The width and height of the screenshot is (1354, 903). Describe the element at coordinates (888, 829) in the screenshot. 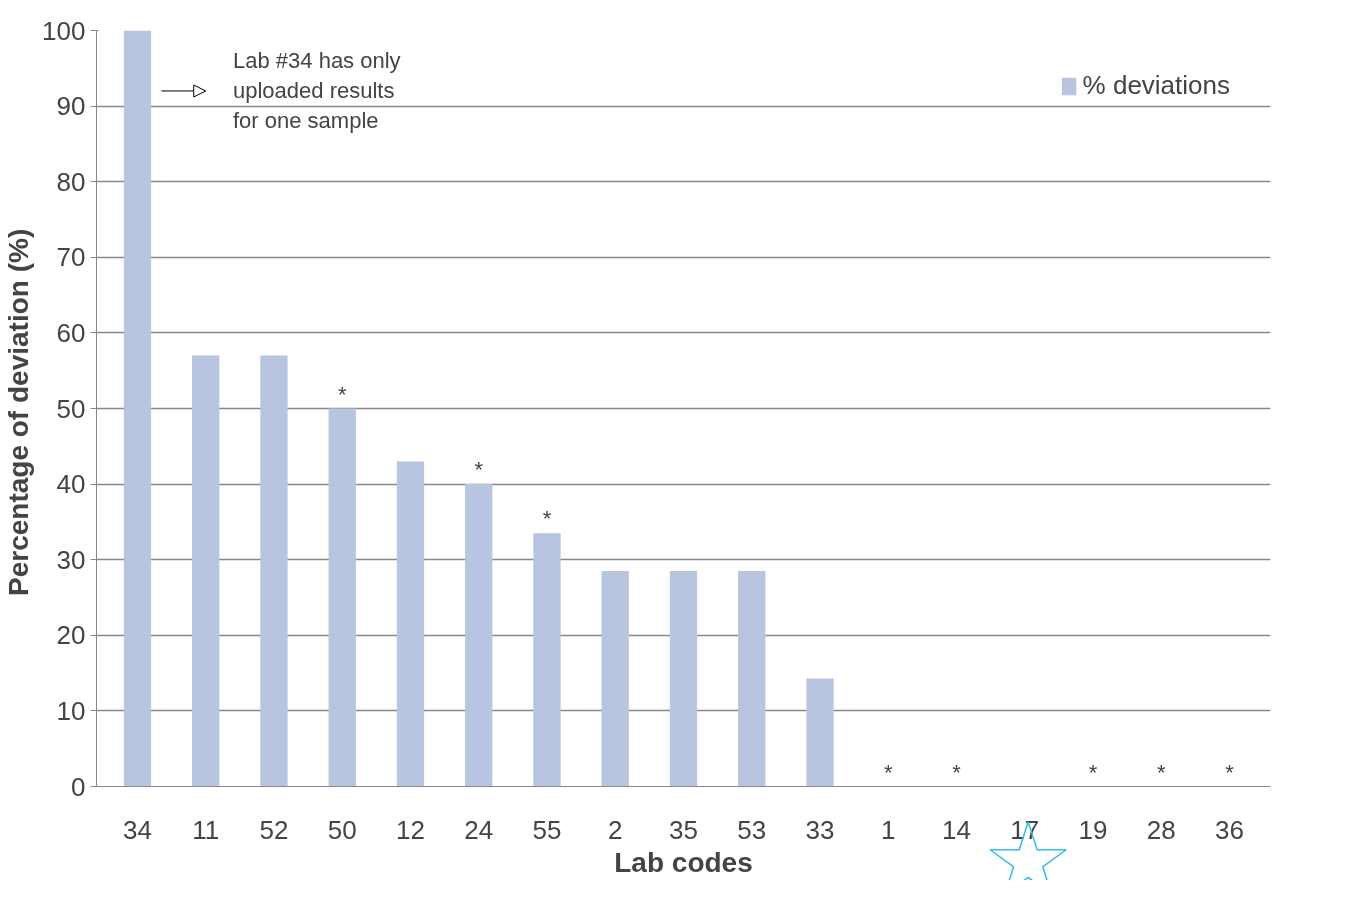

I see `x-tick-label: 1` at that location.